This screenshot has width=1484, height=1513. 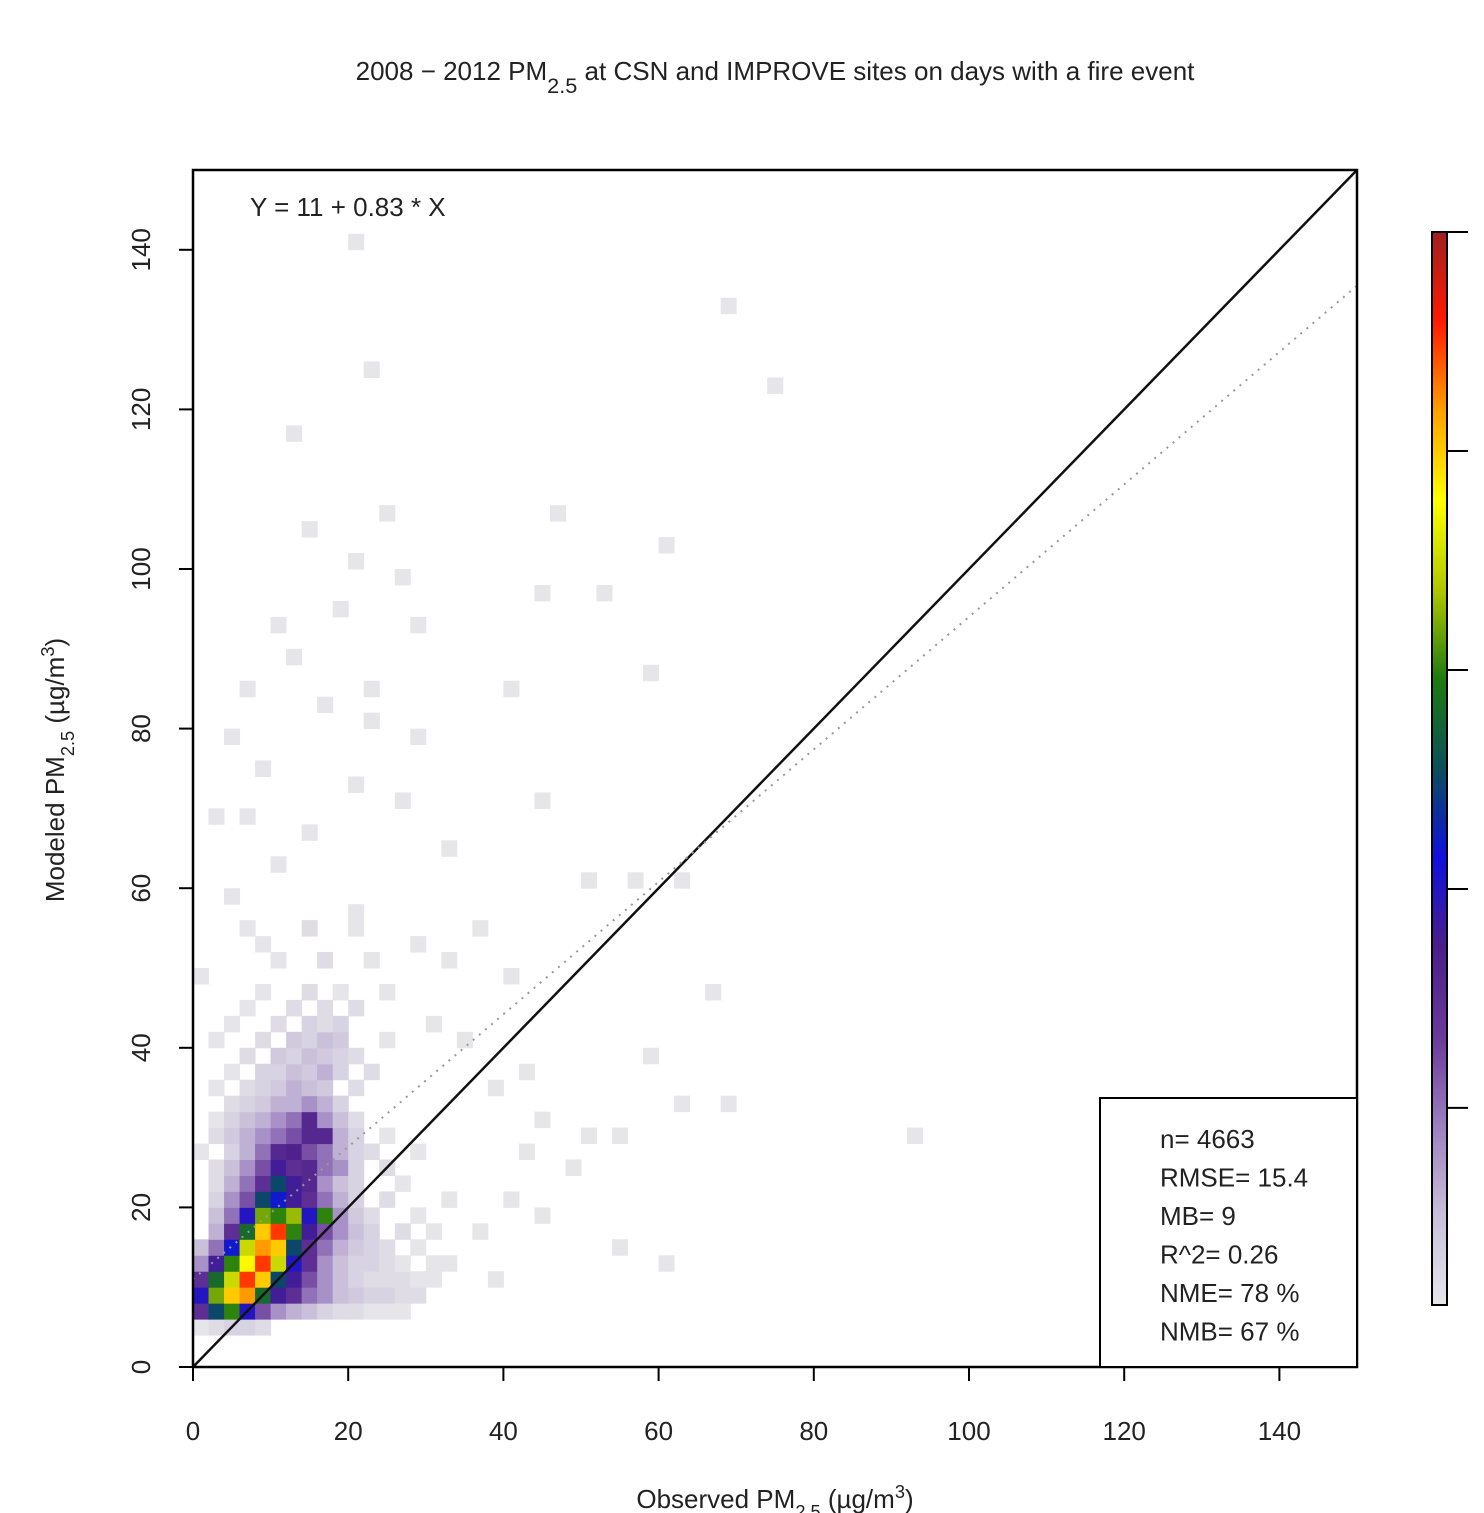 I want to click on y-tick-label: 40, so click(x=141, y=1047).